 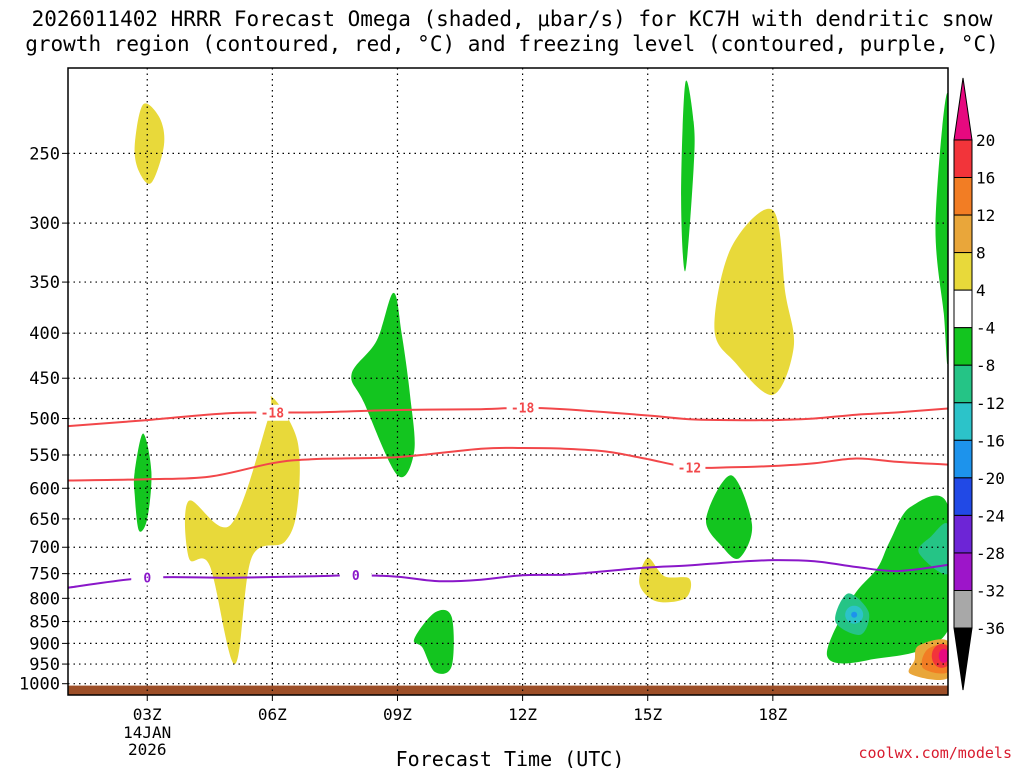 I want to click on y-tick-label-900: 900, so click(x=44, y=644).